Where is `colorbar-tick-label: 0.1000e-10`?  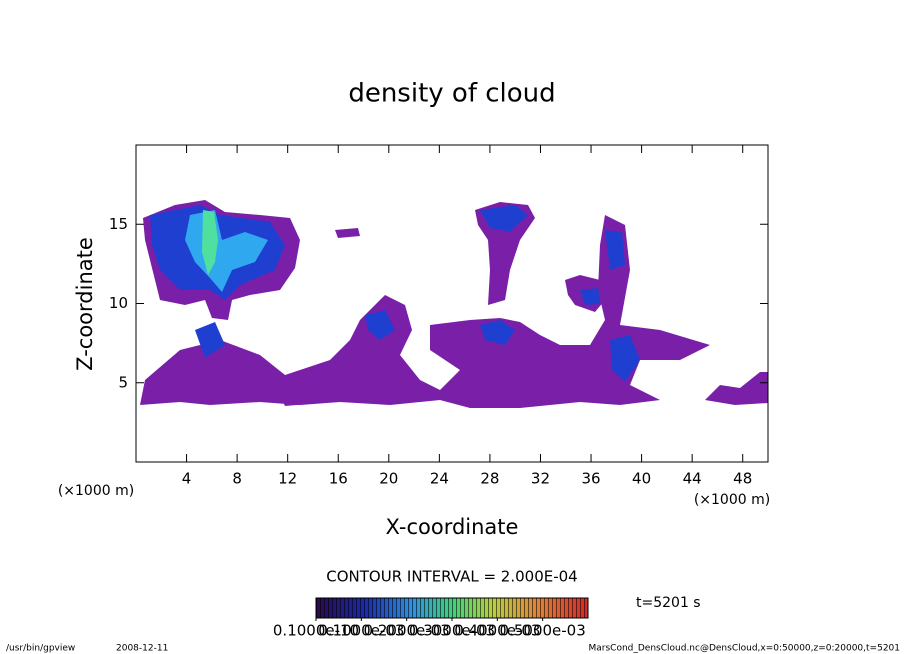 colorbar-tick-label: 0.1000e-10 is located at coordinates (316, 631).